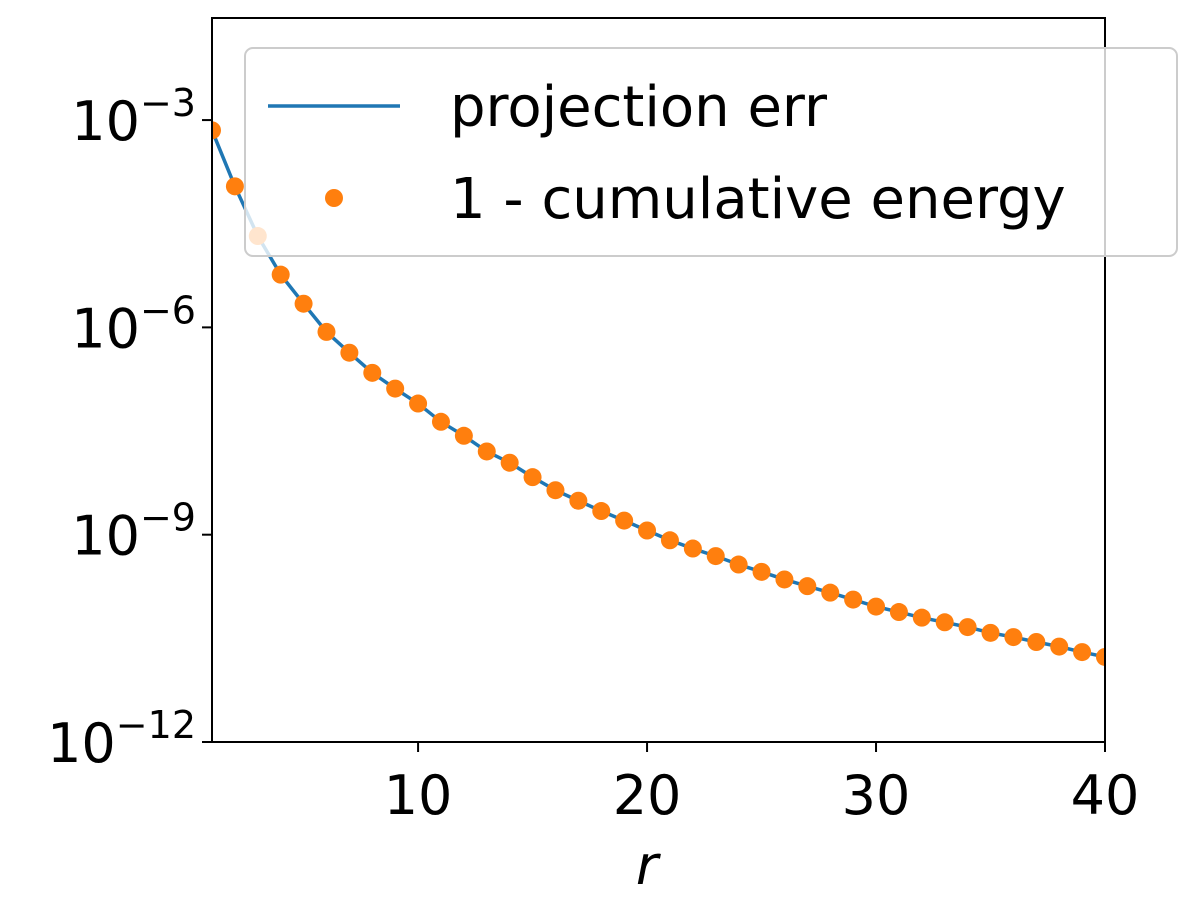 Image resolution: width=1197 pixels, height=916 pixels. Describe the element at coordinates (1105, 795) in the screenshot. I see `x-tick-label: 40` at that location.